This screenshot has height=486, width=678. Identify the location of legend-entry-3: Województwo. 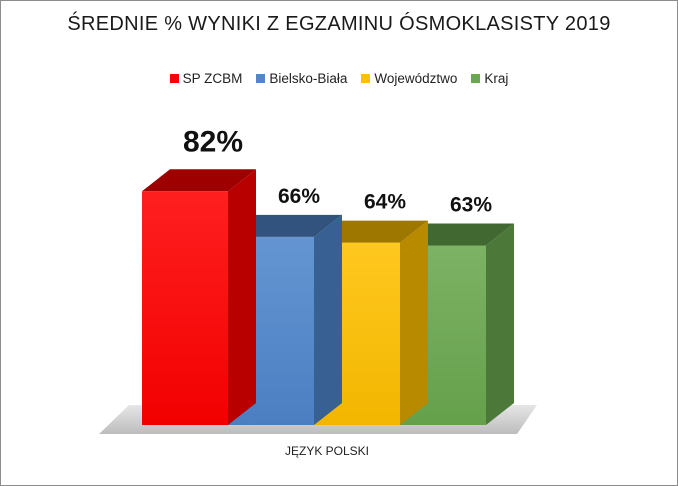
(409, 78).